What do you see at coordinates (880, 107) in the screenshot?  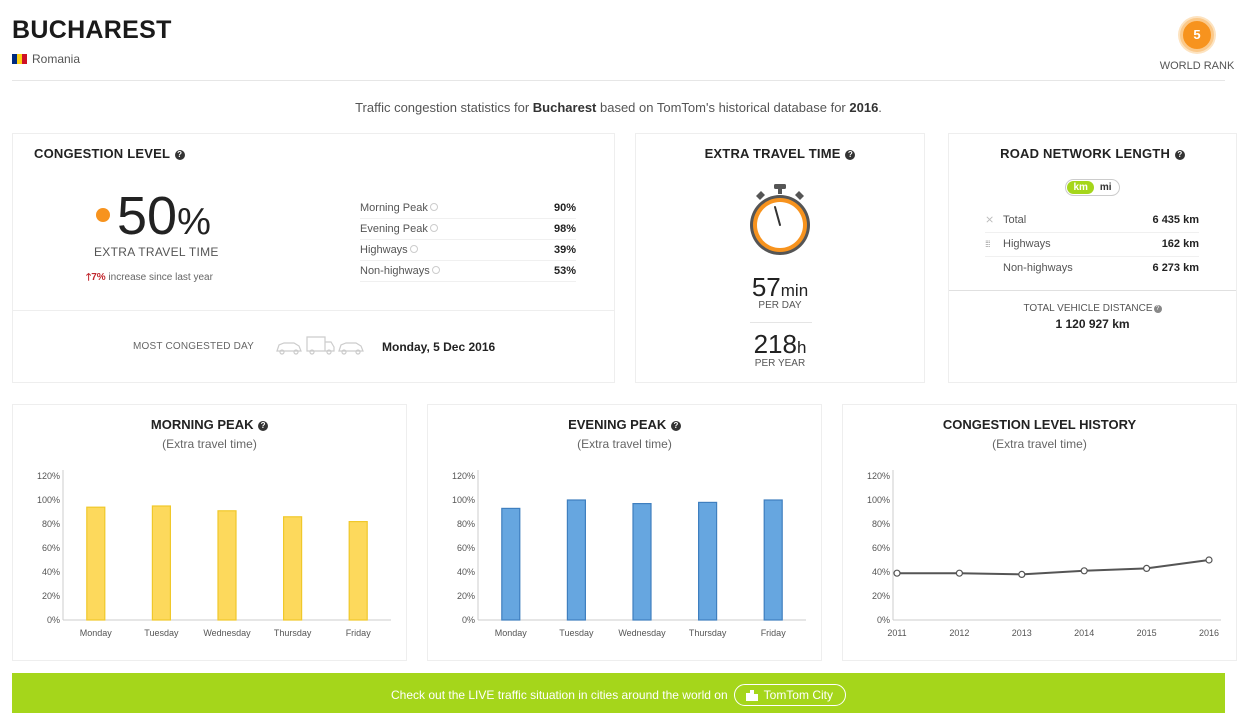 I see `intro-suffix: .` at bounding box center [880, 107].